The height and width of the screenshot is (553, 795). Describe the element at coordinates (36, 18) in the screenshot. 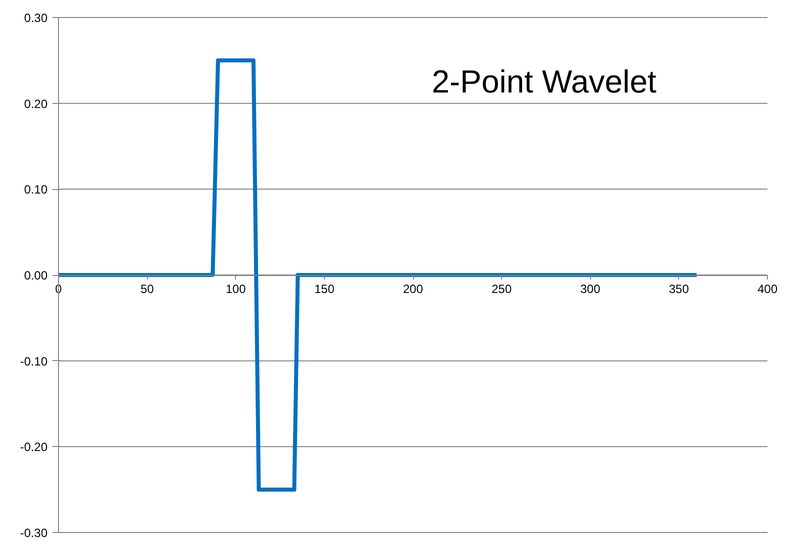

I see `y-tick-label: 0.30` at that location.